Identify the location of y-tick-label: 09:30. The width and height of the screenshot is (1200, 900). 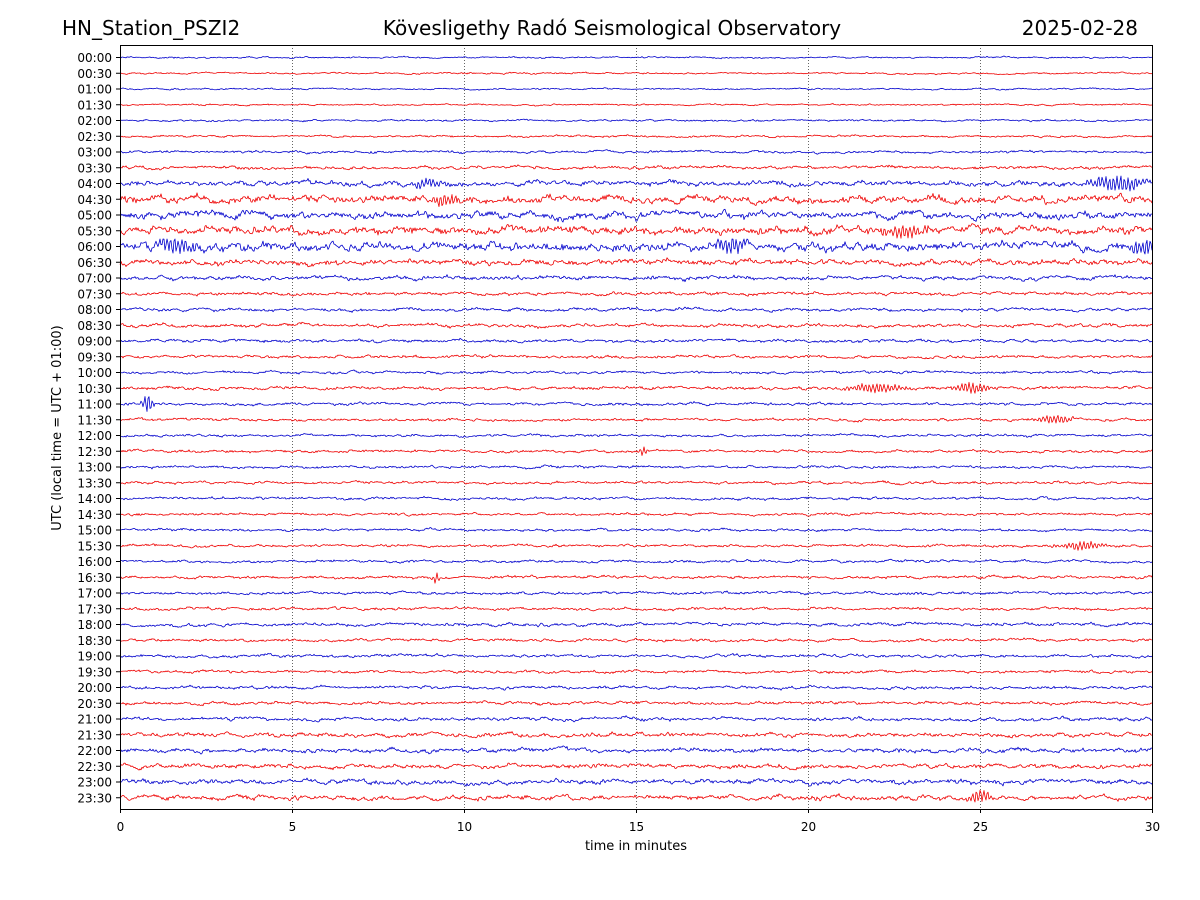
(94, 357).